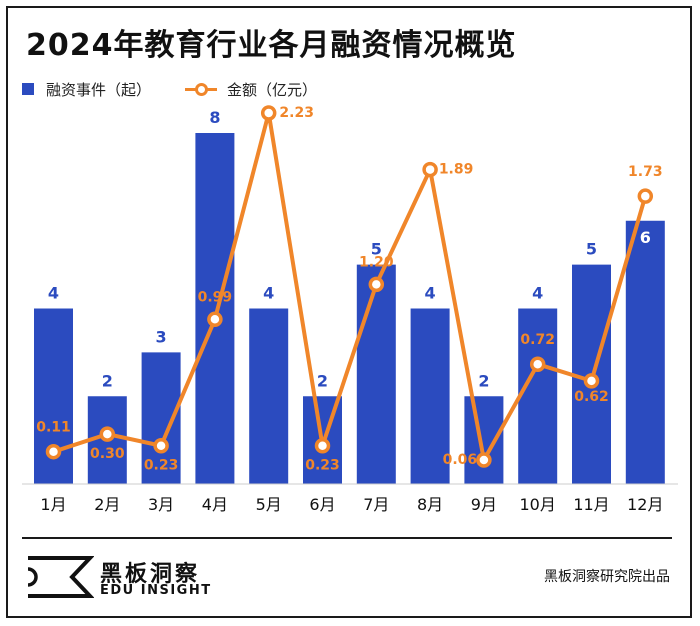 This screenshot has width=700, height=626. I want to click on legend-item-line: 金额（亿元）, so click(251, 89).